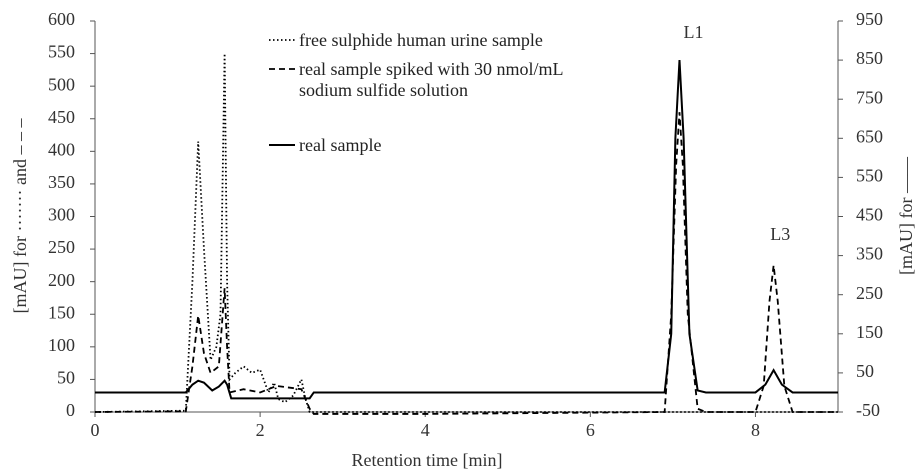  I want to click on y-tick-label: 450, so click(61, 117).